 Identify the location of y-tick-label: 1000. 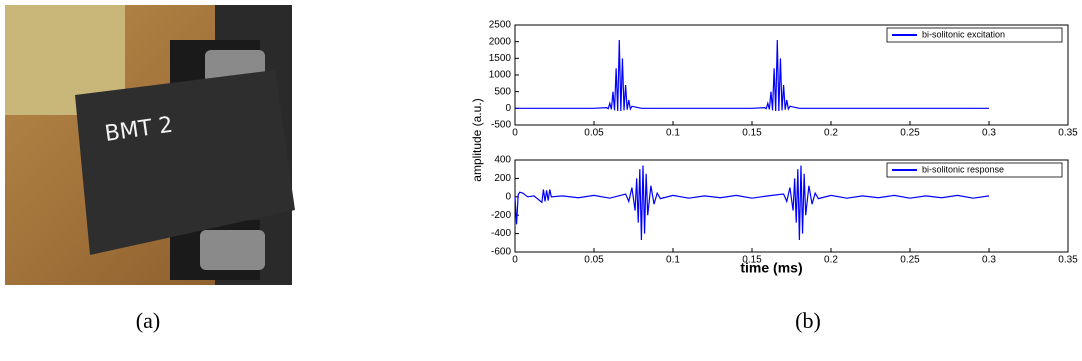
(500, 75).